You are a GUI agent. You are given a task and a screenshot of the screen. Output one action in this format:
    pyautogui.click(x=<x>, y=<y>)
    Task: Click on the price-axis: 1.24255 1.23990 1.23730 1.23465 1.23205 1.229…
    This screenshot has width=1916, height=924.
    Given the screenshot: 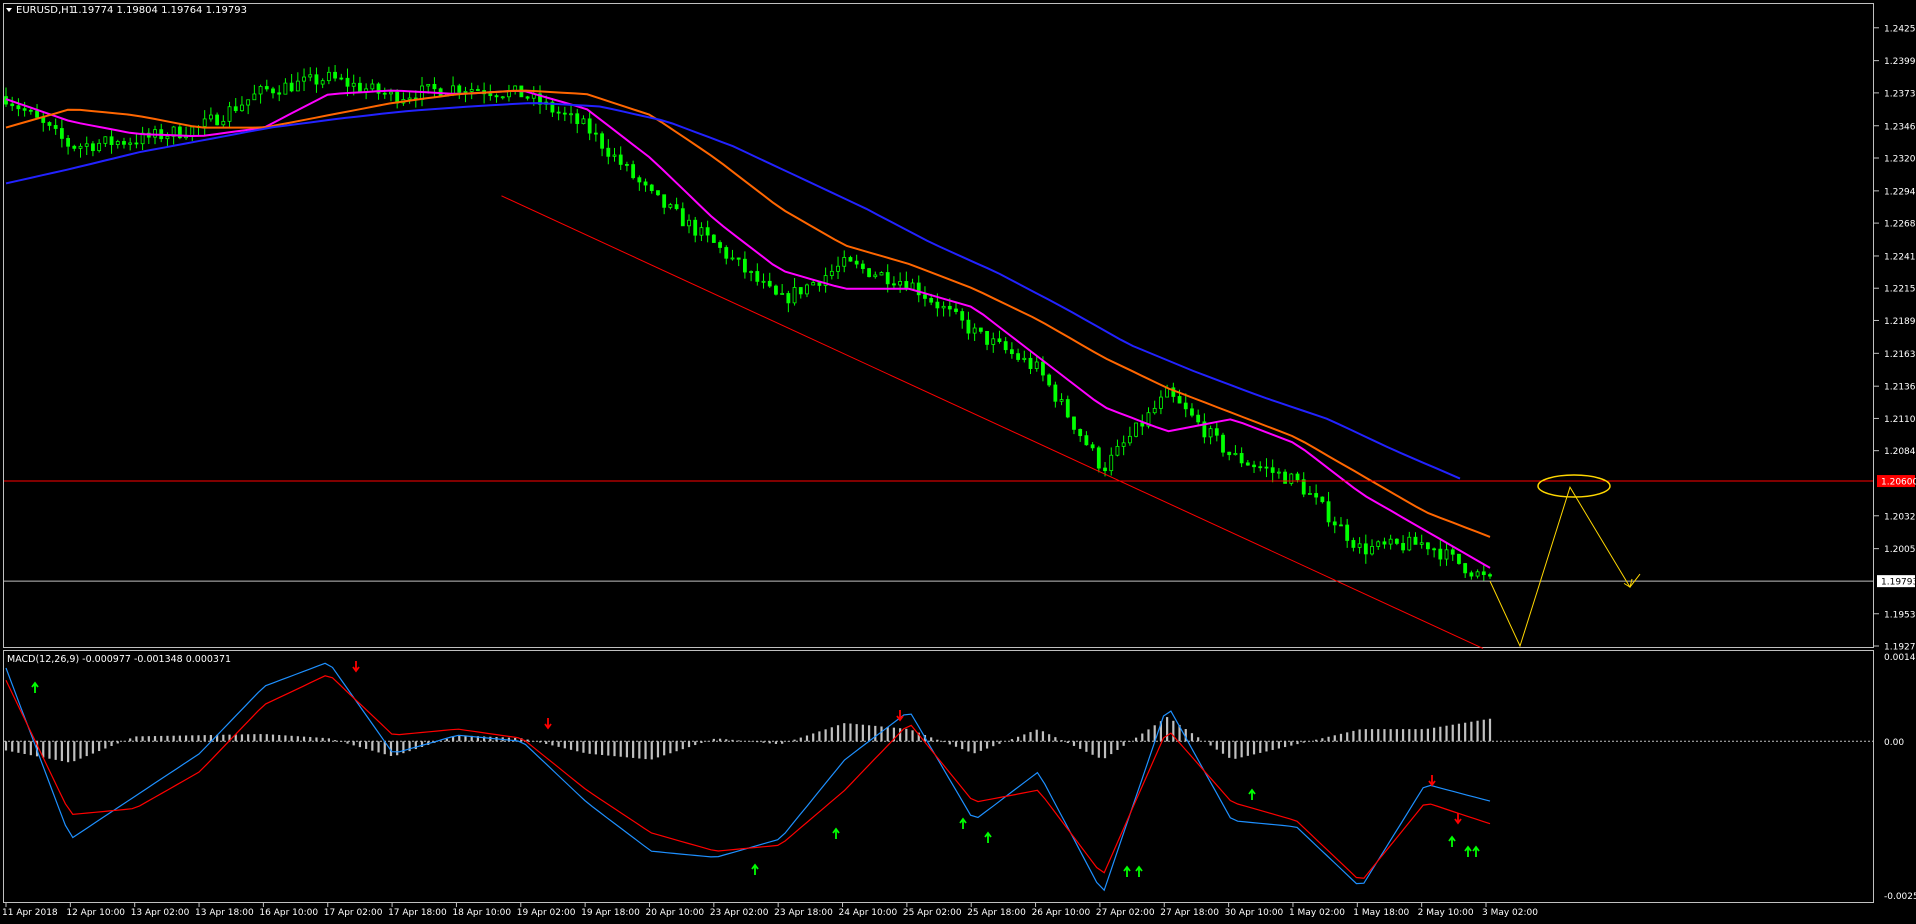 What is the action you would take?
    pyautogui.click(x=1895, y=338)
    